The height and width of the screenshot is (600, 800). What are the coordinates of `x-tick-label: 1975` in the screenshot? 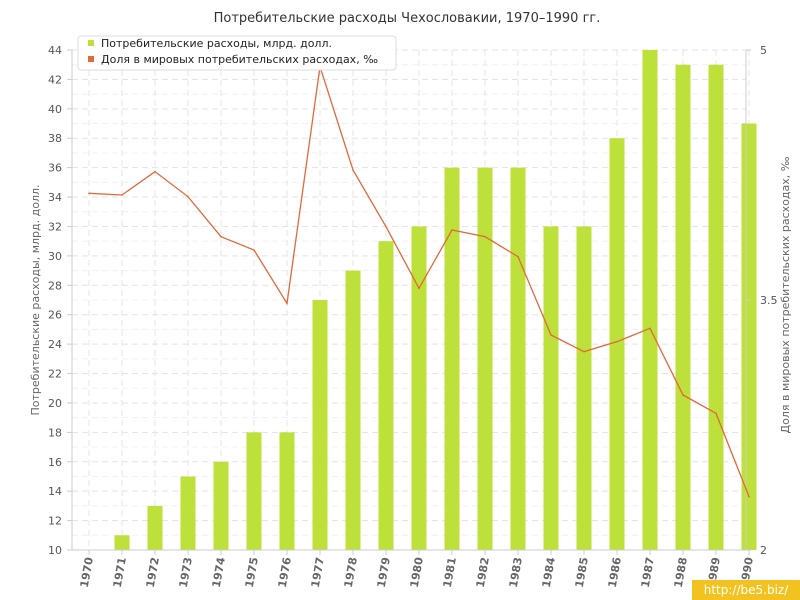 It's located at (252, 572).